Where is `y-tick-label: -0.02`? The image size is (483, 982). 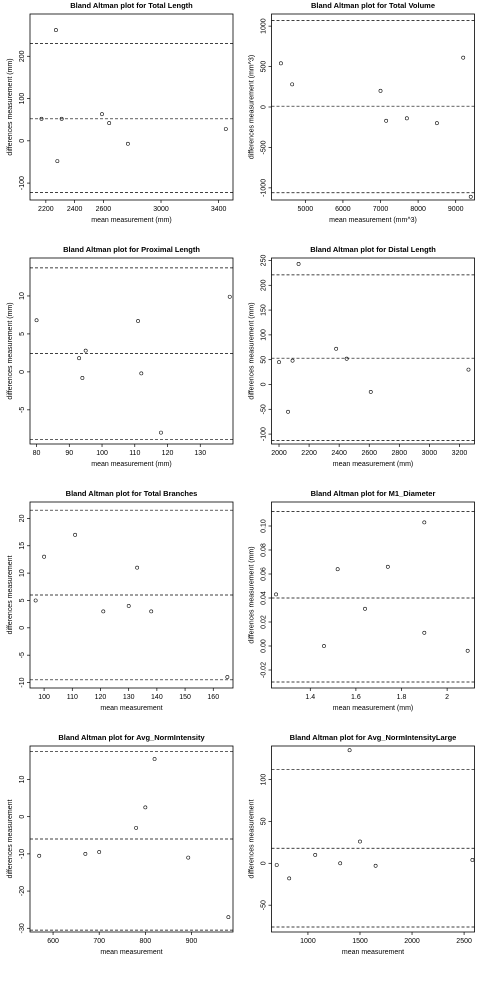
y-tick-label: -0.02 is located at coordinates (264, 670).